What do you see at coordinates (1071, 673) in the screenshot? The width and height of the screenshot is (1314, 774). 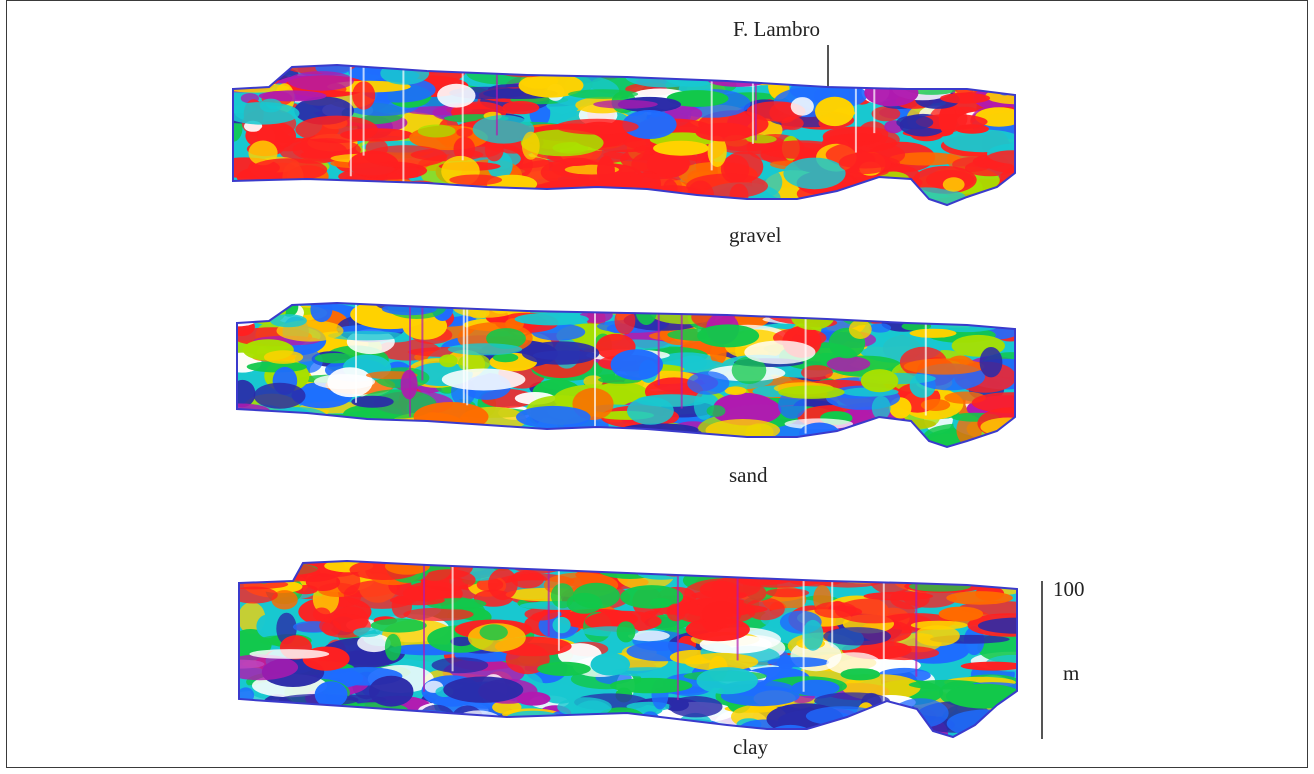 I see `scale-unit: m` at bounding box center [1071, 673].